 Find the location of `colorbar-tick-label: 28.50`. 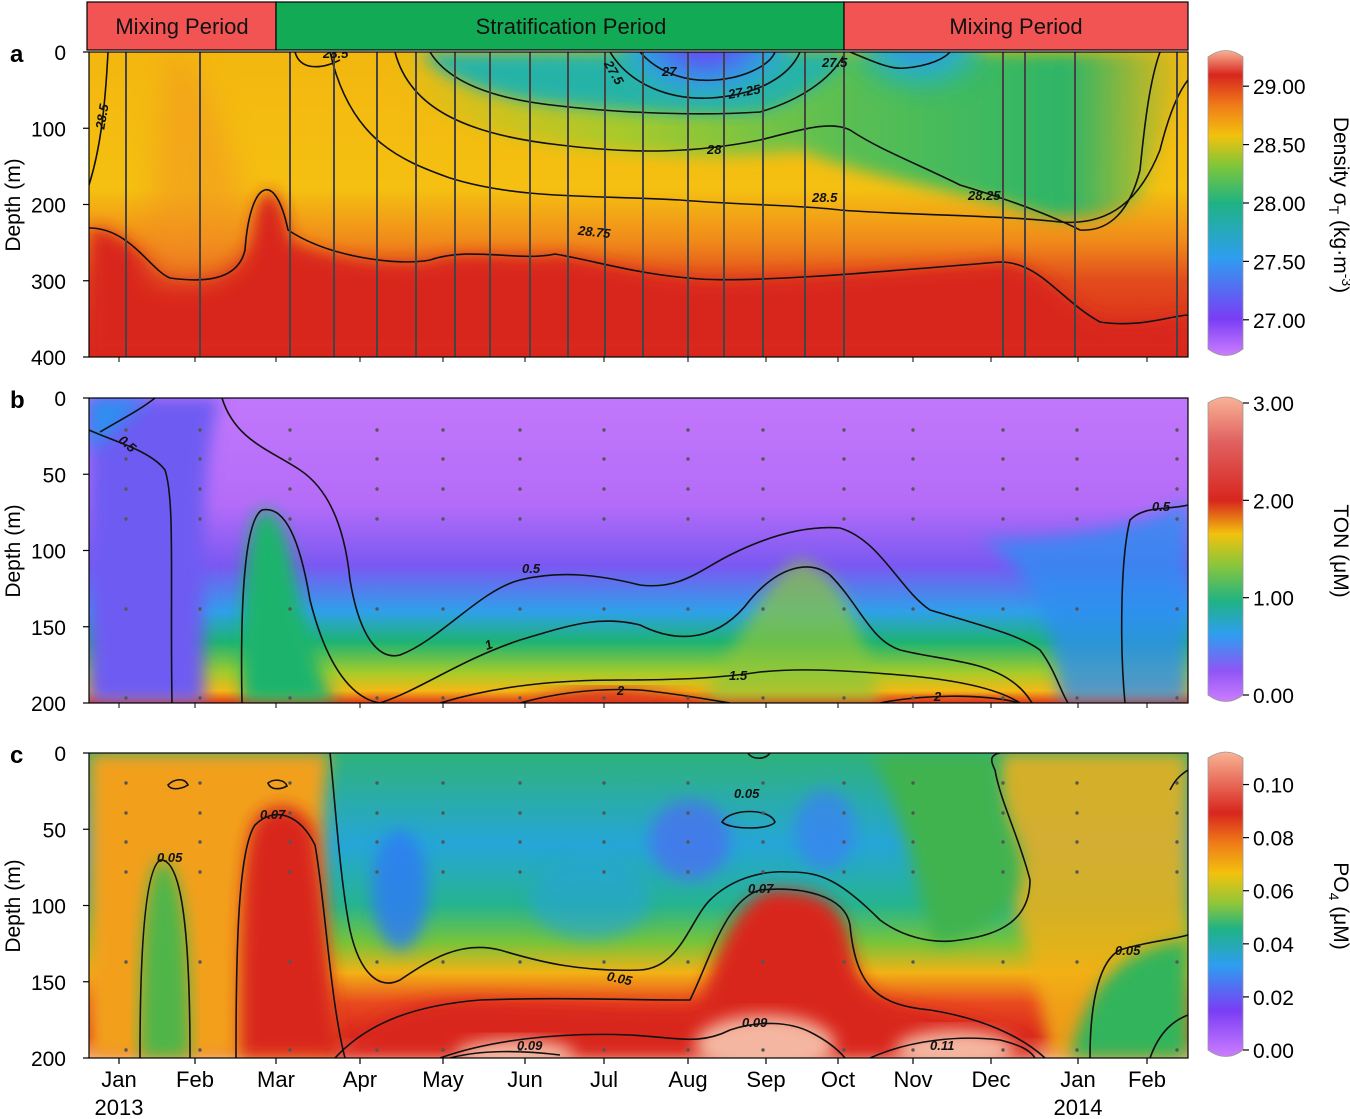

colorbar-tick-label: 28.50 is located at coordinates (1279, 146).